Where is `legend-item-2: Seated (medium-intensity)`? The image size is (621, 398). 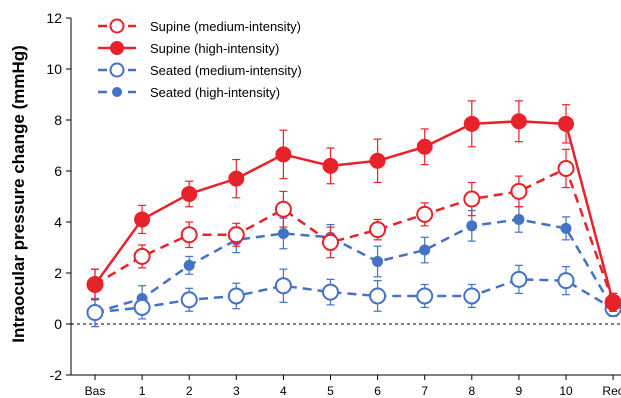 legend-item-2: Seated (medium-intensity) is located at coordinates (200, 70).